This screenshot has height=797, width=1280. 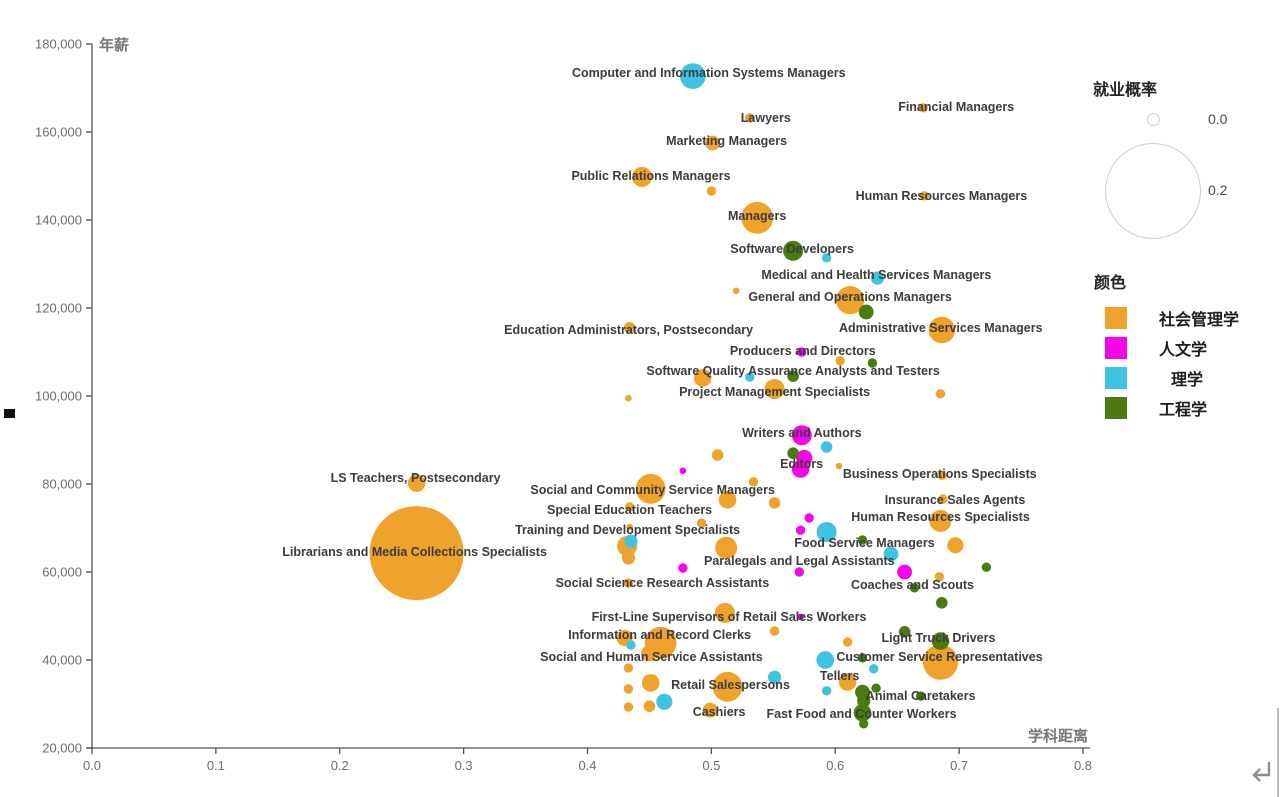 I want to click on bubble-fast-food-and-counter-workers, so click(x=862, y=713).